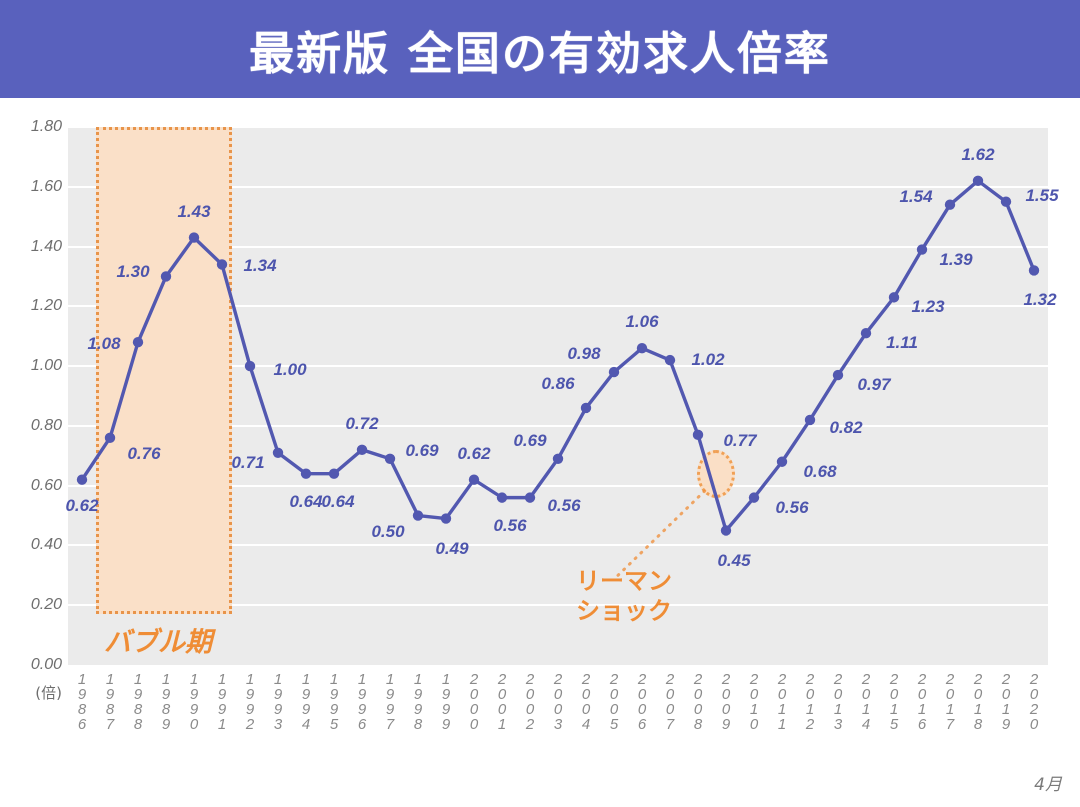 The width and height of the screenshot is (1080, 807). Describe the element at coordinates (916, 196) in the screenshot. I see `data-point-label: 1.54` at that location.